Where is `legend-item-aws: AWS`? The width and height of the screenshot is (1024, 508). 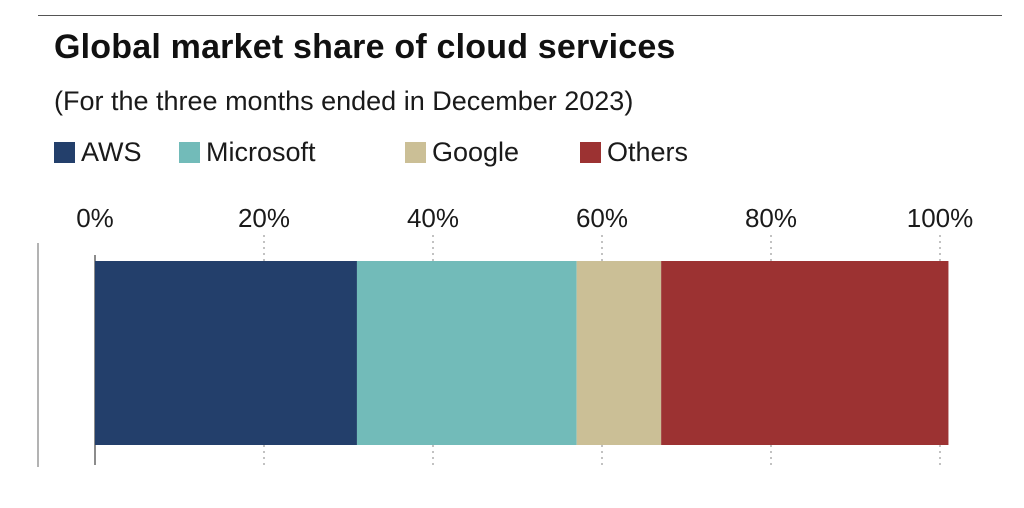 legend-item-aws: AWS is located at coordinates (98, 152).